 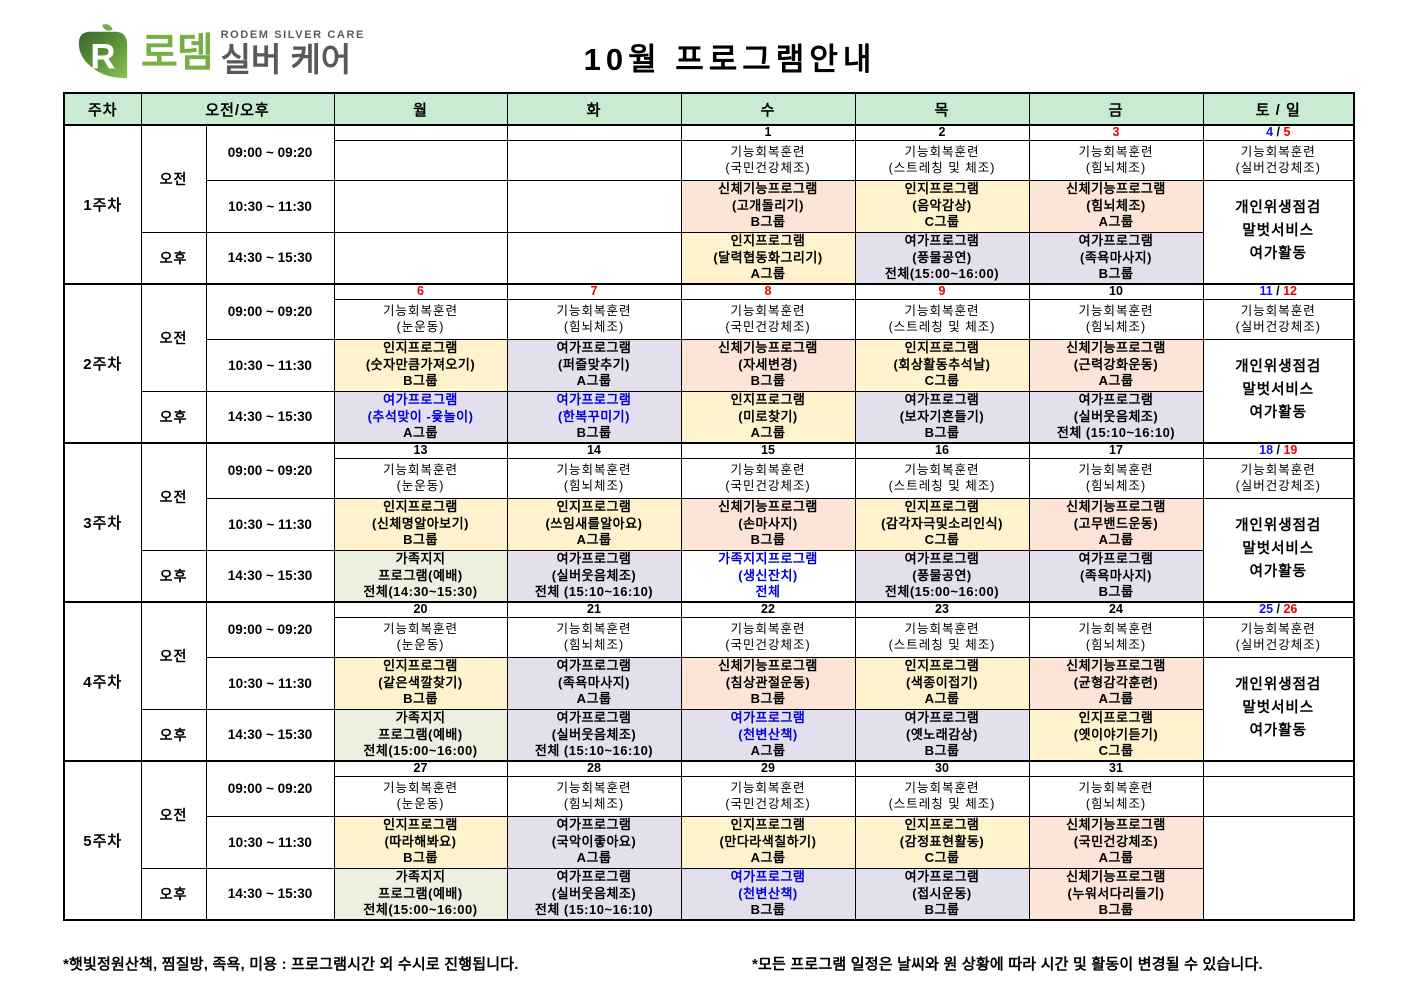 I want to click on cell-line: (침상관절운동), so click(x=768, y=682).